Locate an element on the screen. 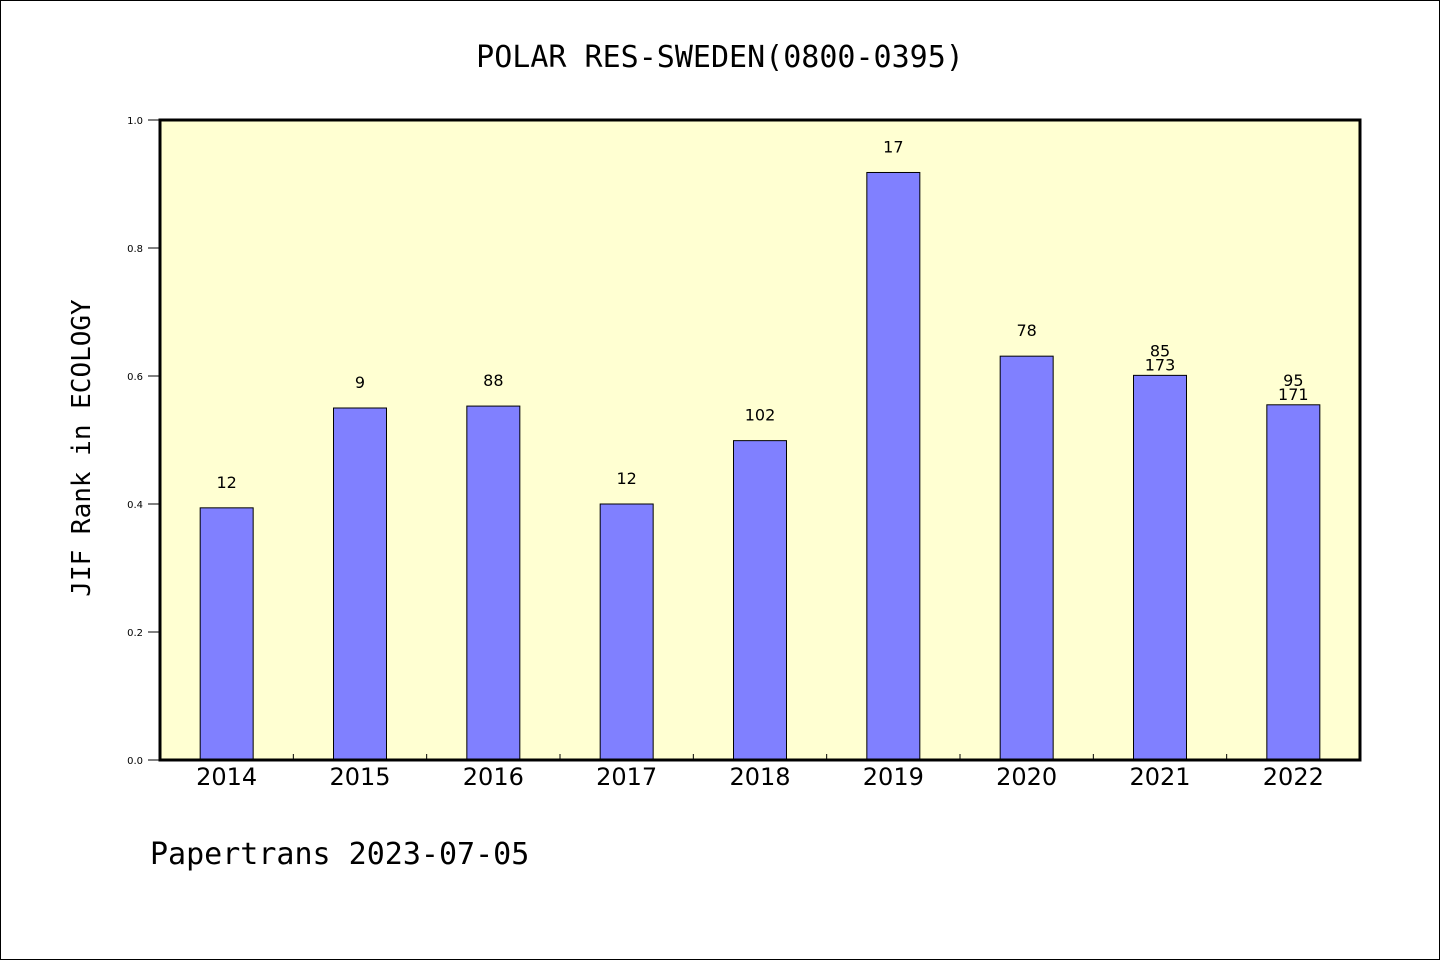  x-tick-label: 2020 is located at coordinates (1026, 777).